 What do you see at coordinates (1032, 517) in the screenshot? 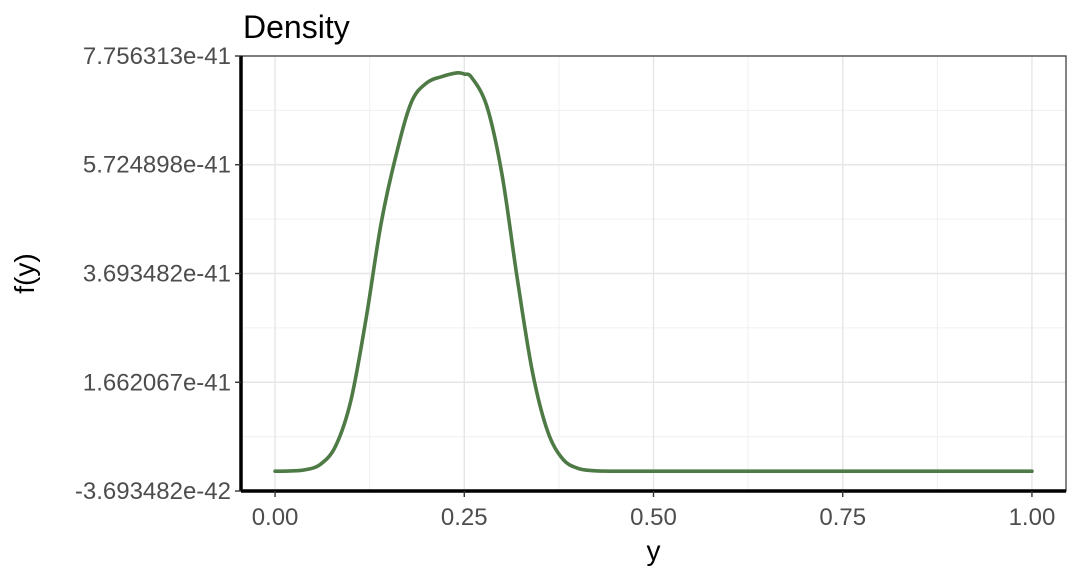
I see `x-tick-label: 1.00` at bounding box center [1032, 517].